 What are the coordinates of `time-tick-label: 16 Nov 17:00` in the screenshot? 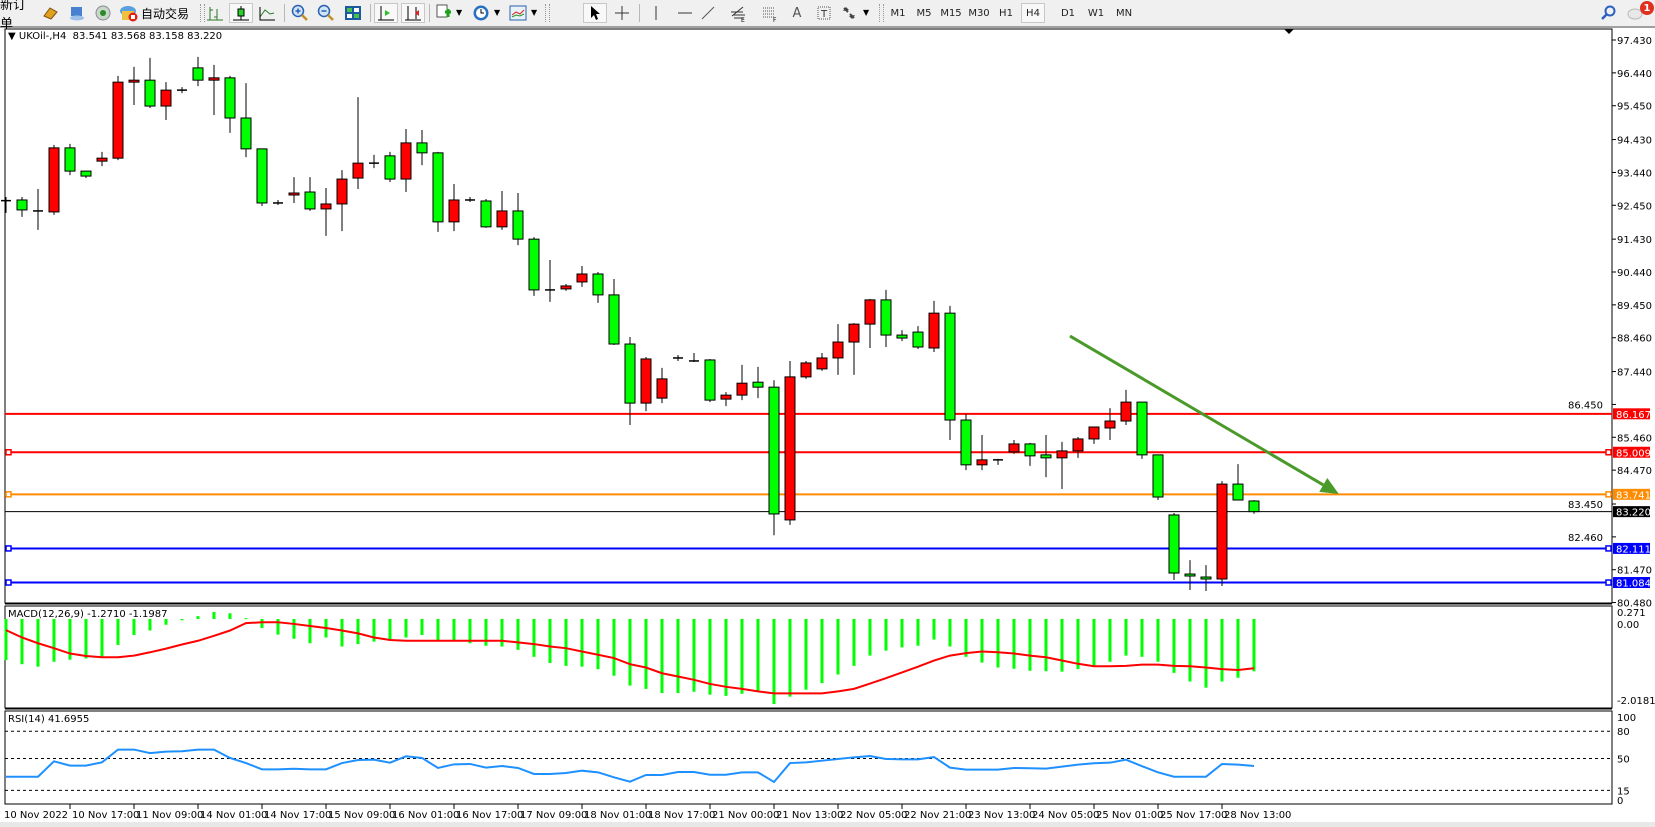 It's located at (489, 815).